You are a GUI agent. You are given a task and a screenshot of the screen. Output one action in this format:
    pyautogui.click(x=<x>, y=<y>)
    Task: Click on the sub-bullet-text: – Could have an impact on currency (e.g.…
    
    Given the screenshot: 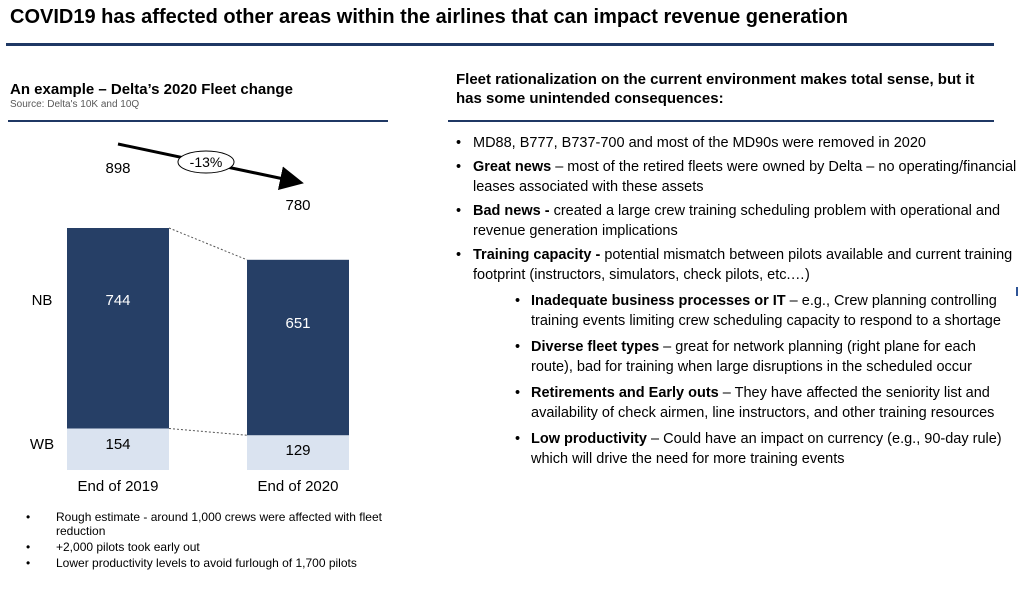 What is the action you would take?
    pyautogui.click(x=766, y=449)
    